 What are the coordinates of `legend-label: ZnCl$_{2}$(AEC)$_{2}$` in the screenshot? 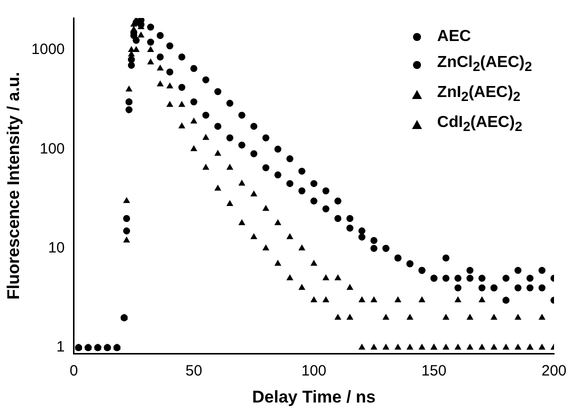 It's located at (484, 64).